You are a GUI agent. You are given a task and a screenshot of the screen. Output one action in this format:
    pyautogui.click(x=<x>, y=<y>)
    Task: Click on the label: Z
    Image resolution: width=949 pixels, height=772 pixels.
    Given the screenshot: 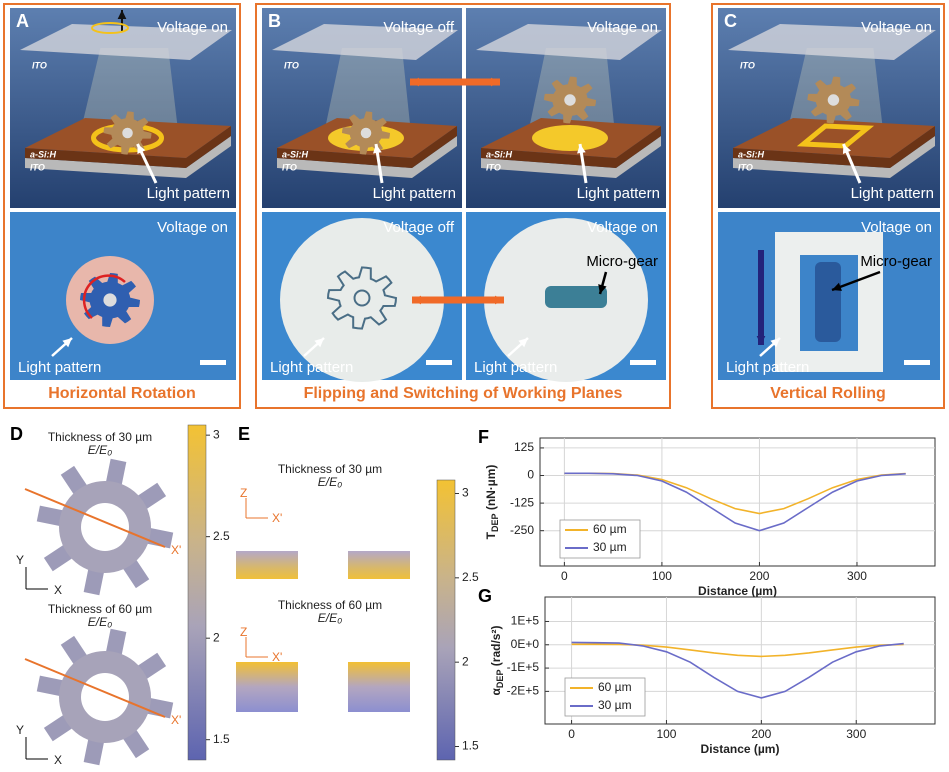 What is the action you would take?
    pyautogui.click(x=243, y=493)
    